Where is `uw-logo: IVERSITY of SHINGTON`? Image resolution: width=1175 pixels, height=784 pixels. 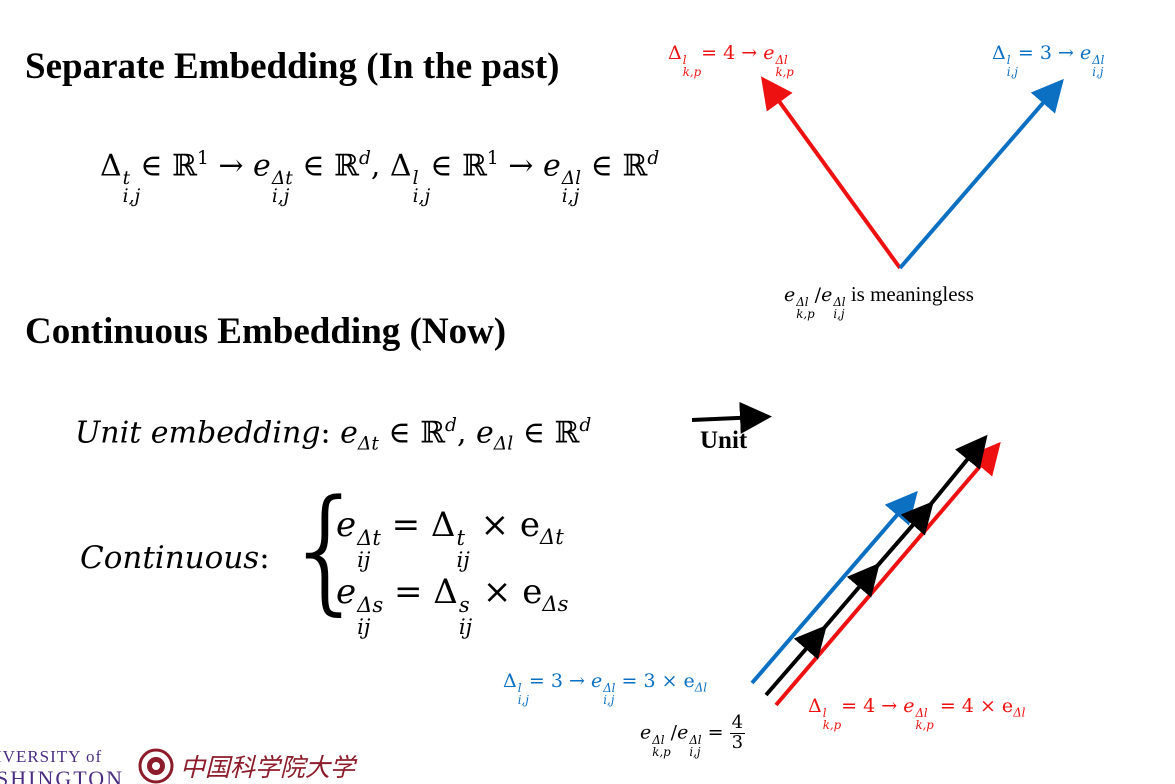
uw-logo: IVERSITY of SHINGTON is located at coordinates (62, 766).